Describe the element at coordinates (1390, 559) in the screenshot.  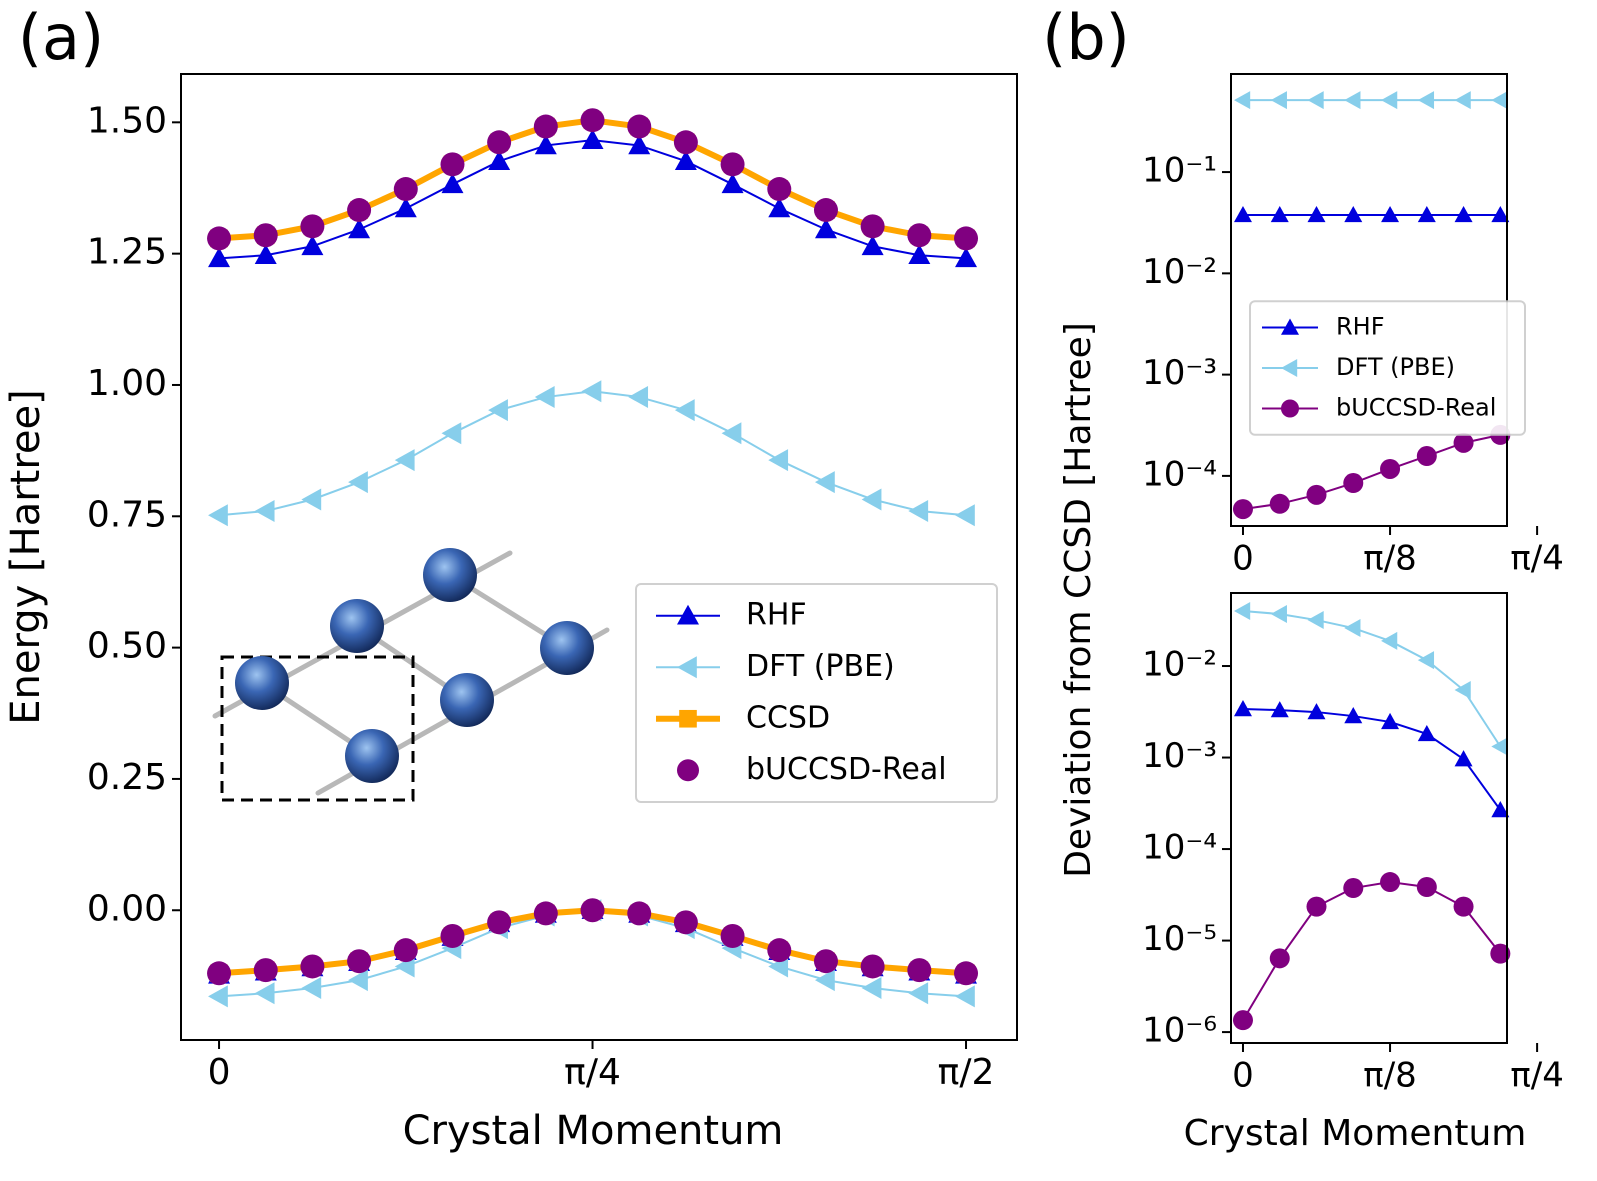
I see `x-tick-label: π/8` at that location.